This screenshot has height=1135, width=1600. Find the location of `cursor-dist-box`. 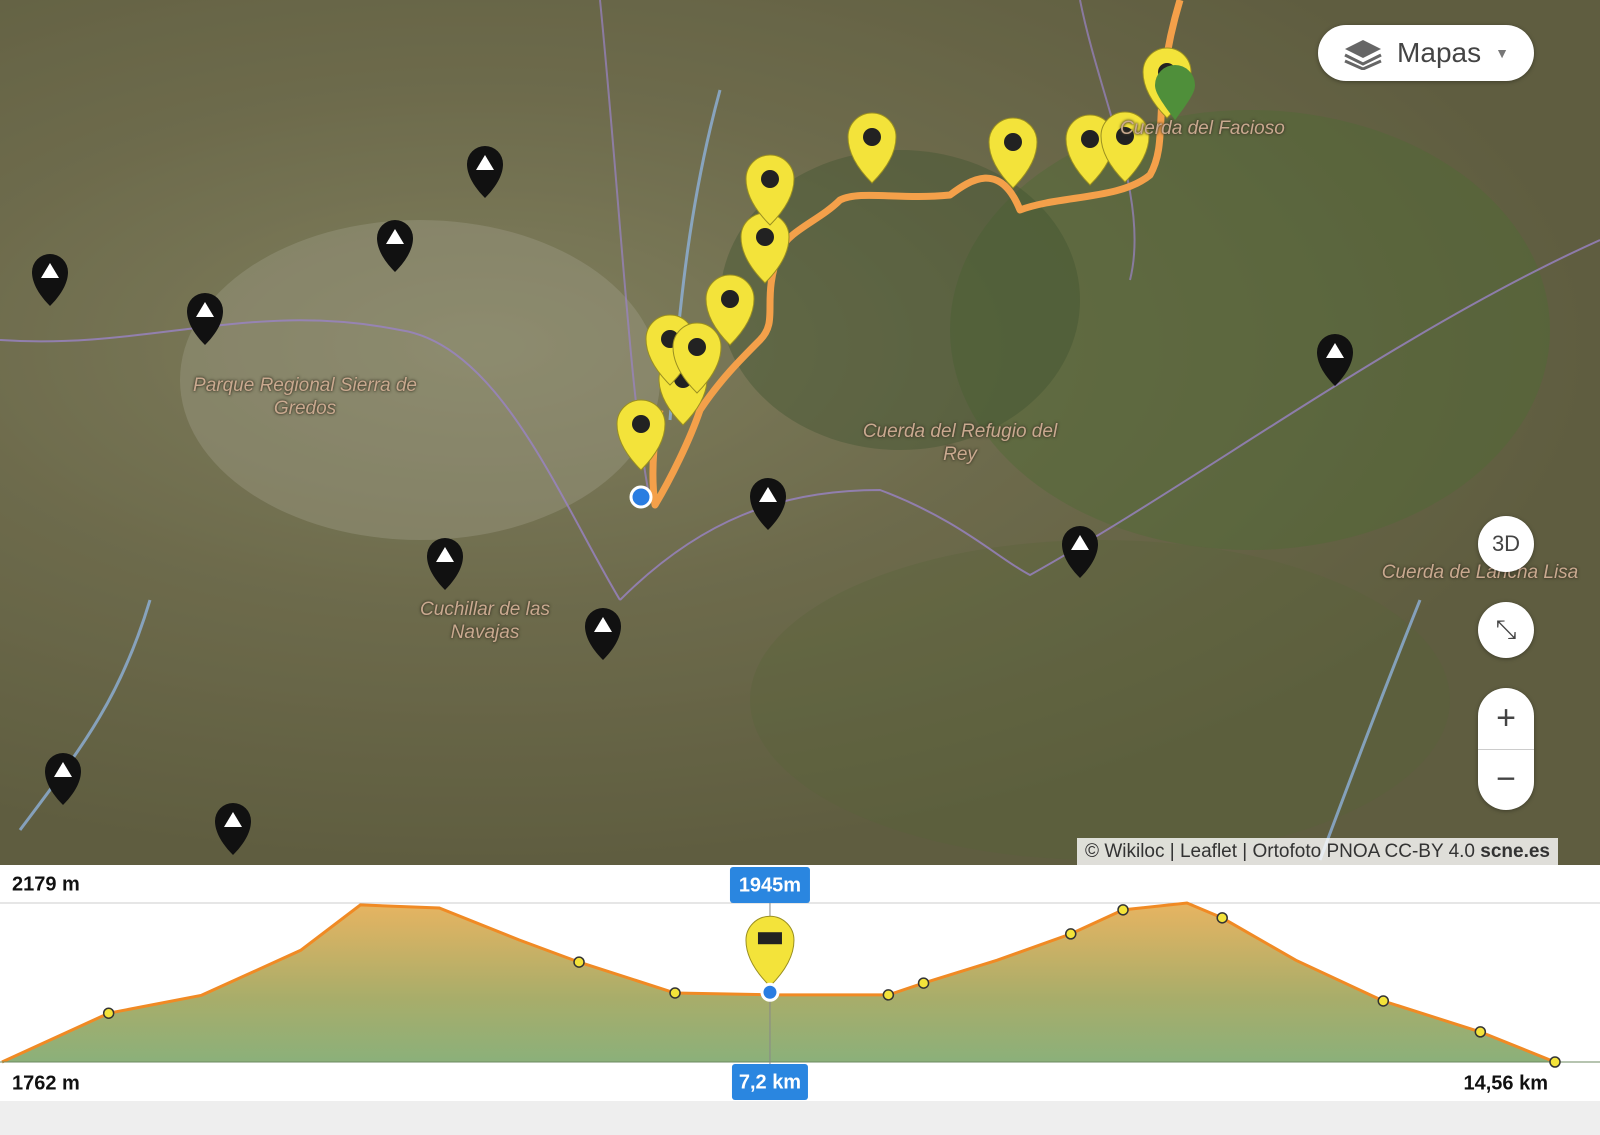

cursor-dist-box is located at coordinates (769, 1082).